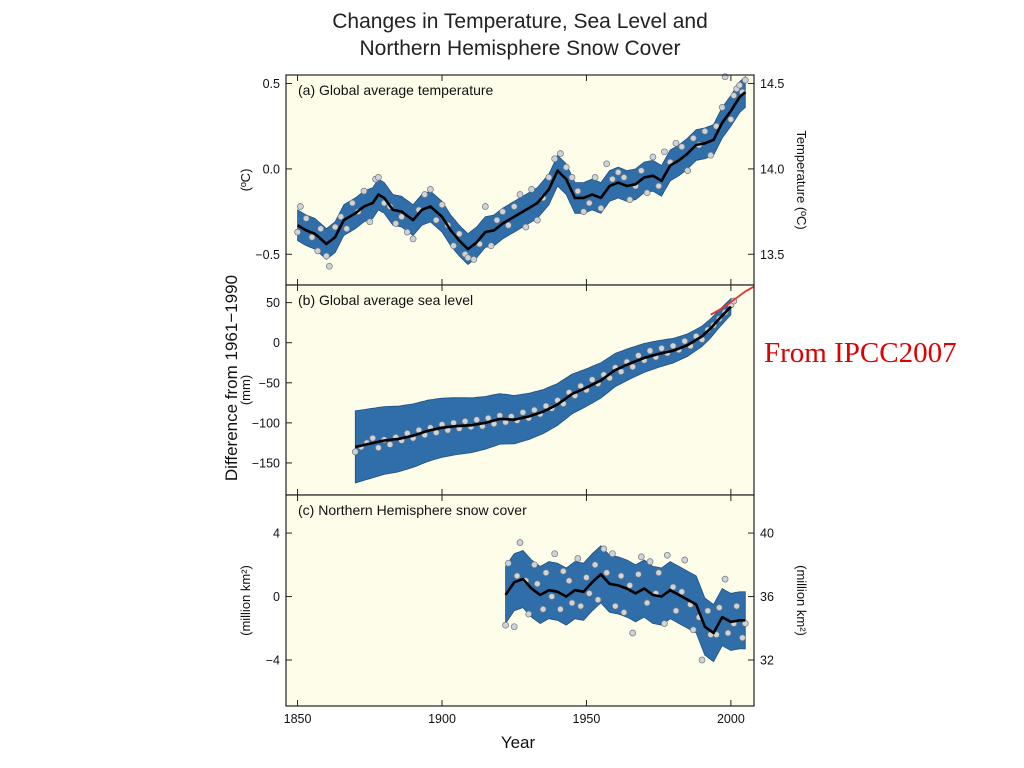  Describe the element at coordinates (266, 423) in the screenshot. I see `y-tick-label: −100` at that location.